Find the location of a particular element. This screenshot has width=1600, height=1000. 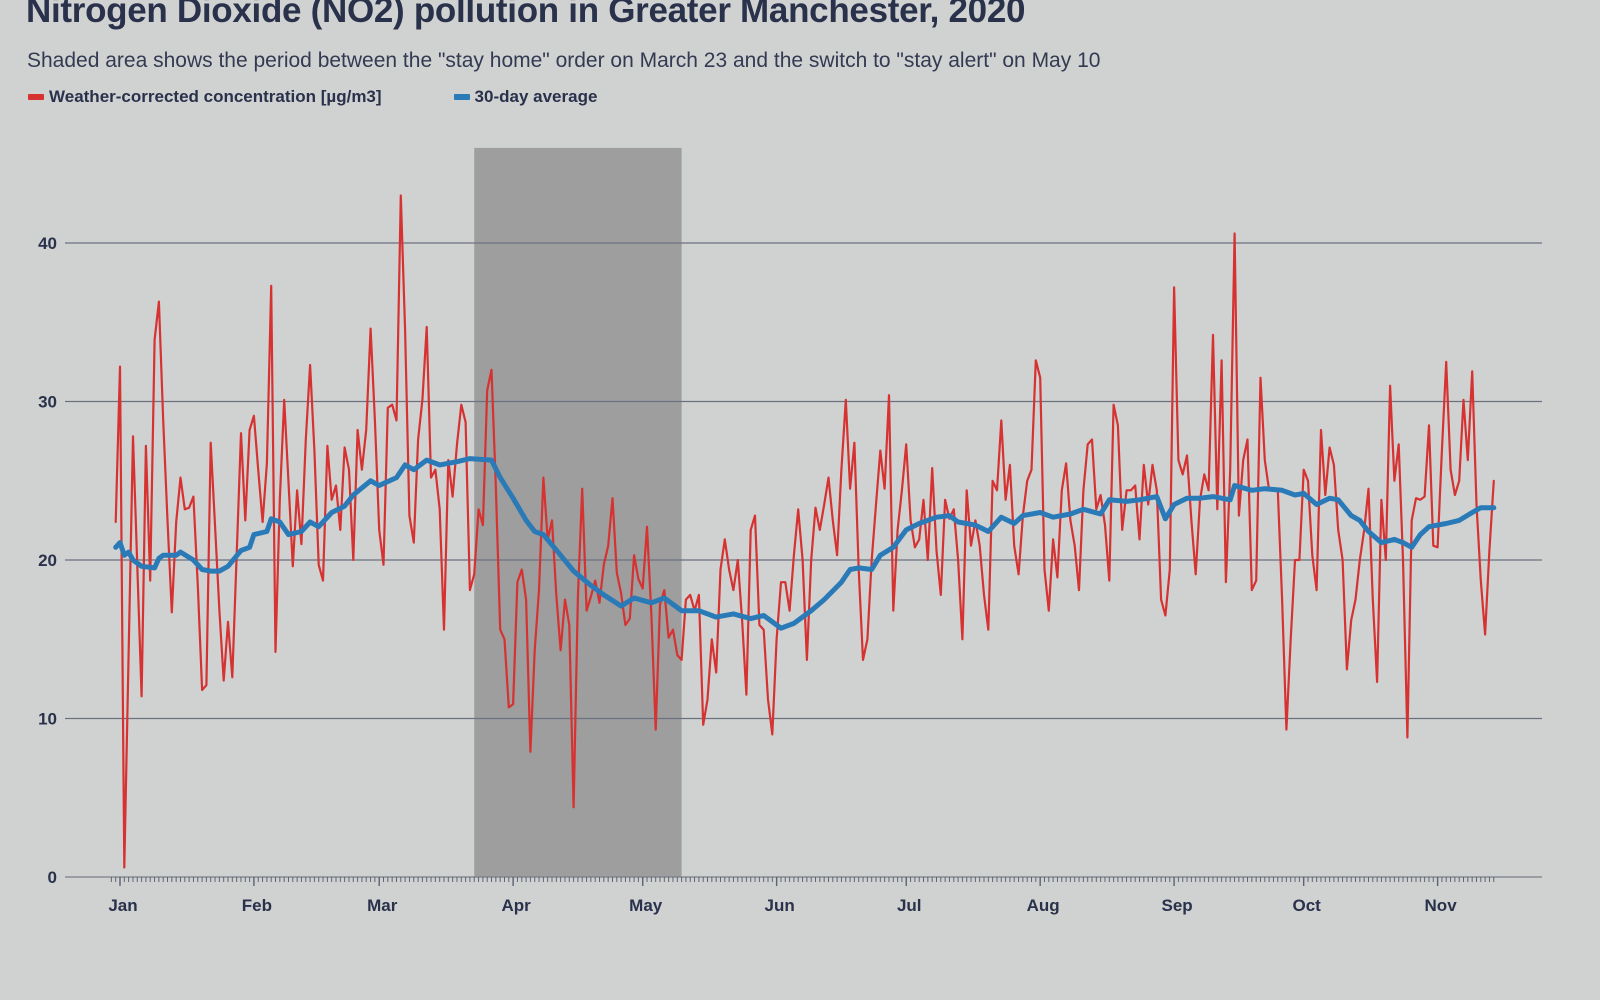

legend-label: 30-day average is located at coordinates (536, 96).